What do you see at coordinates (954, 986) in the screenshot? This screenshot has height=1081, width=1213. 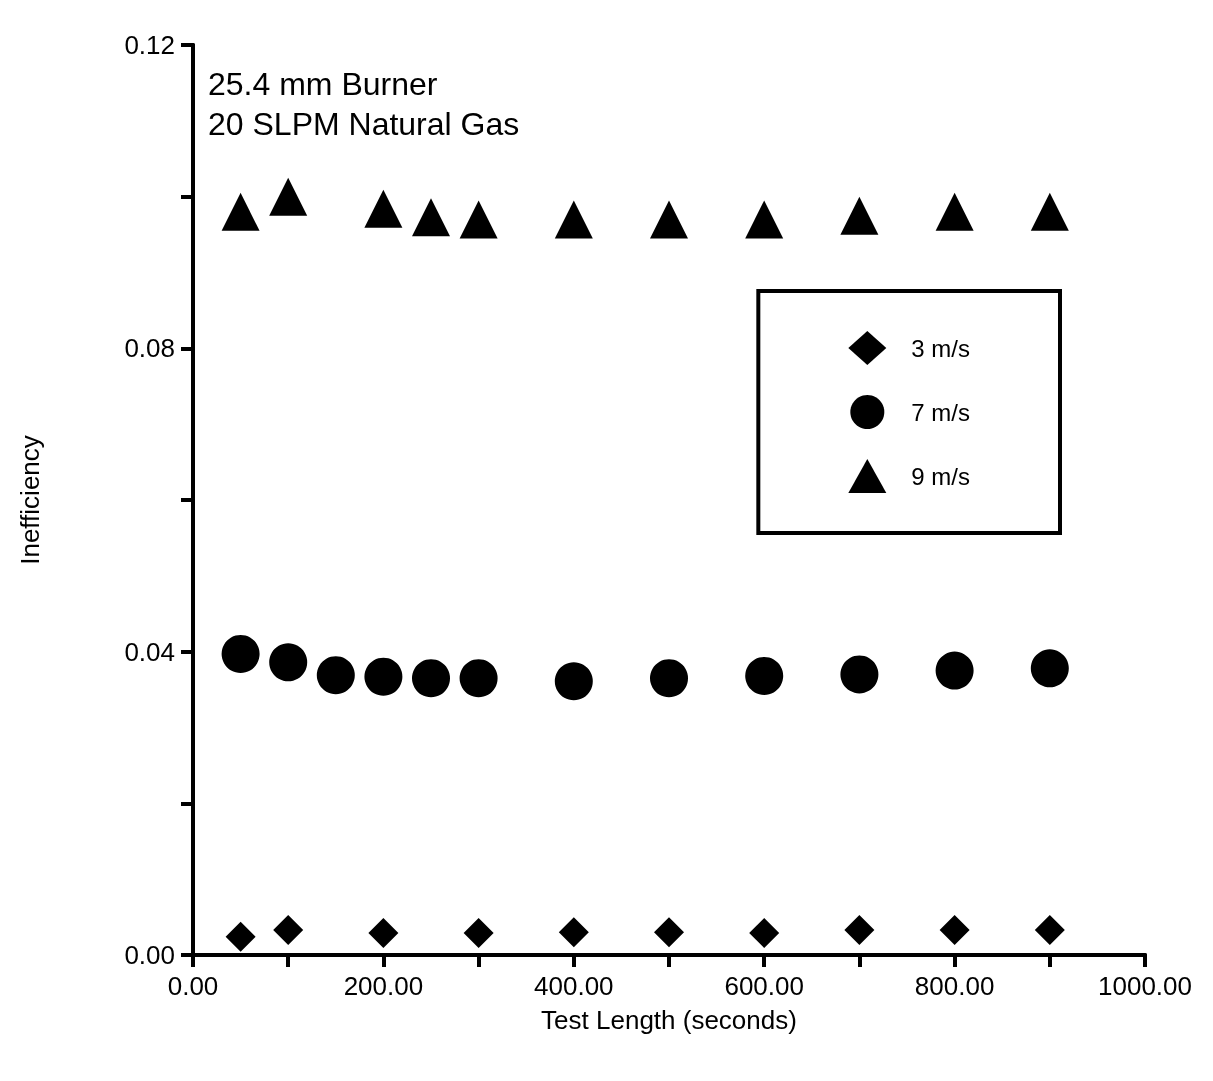 I see `x-tick-label: 800.00` at bounding box center [954, 986].